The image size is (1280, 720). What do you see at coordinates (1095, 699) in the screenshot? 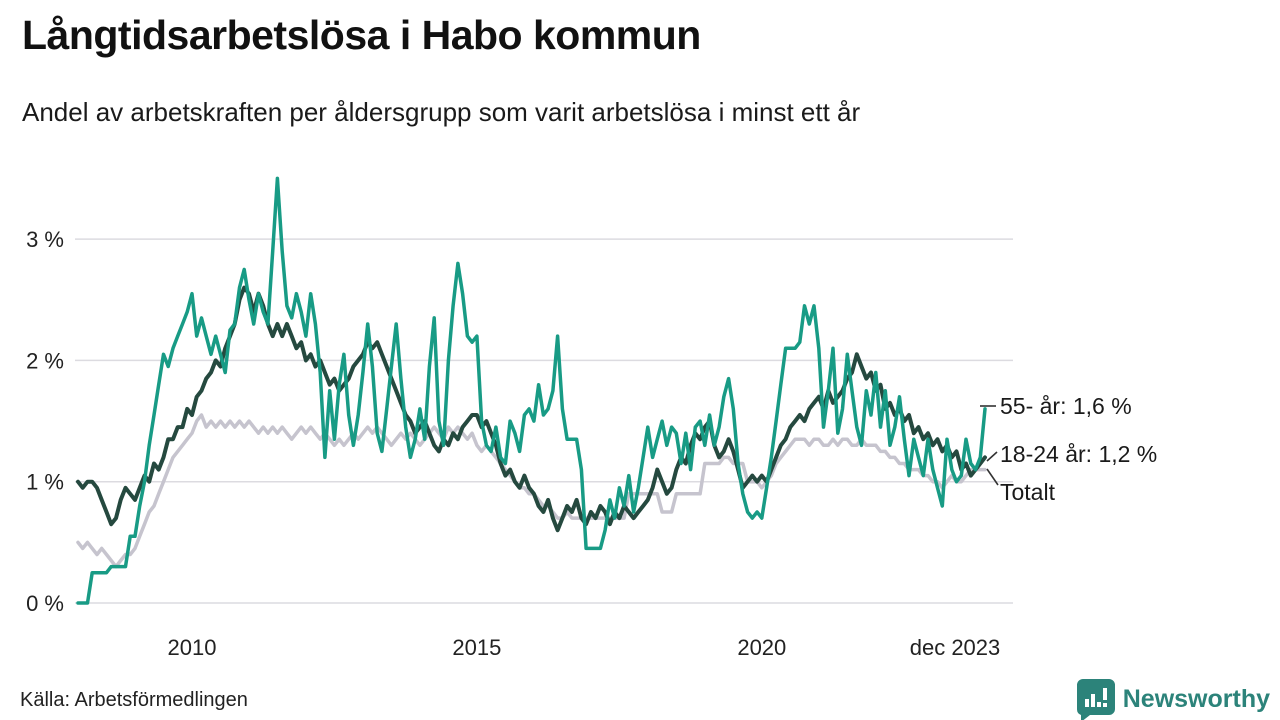
I see `newsworthy-bubble-icon` at bounding box center [1095, 699].